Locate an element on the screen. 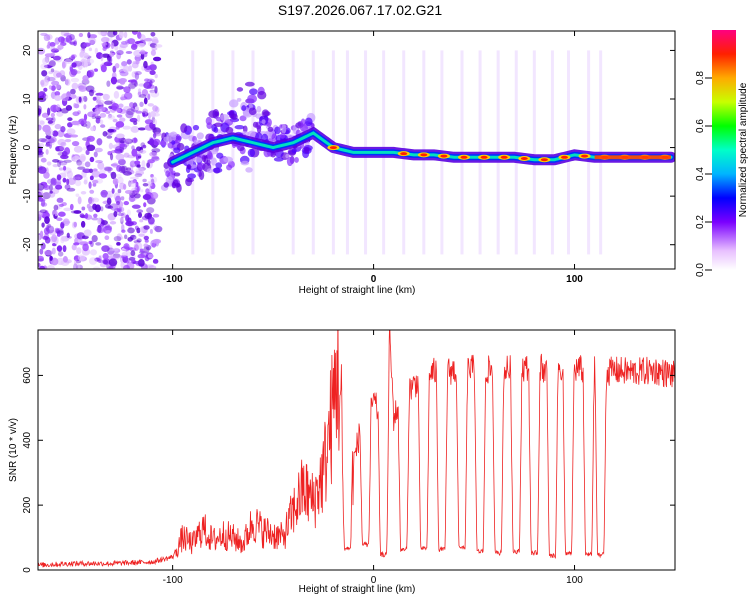  colorbar-ticks: 0.0 0.2 0.4 0.6 0.8 is located at coordinates (703, 174).